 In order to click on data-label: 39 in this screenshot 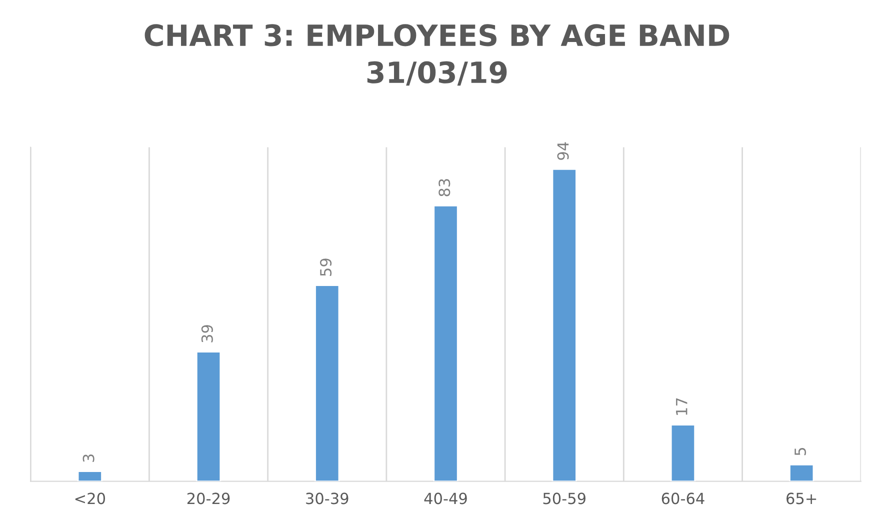, I will do `click(207, 333)`.